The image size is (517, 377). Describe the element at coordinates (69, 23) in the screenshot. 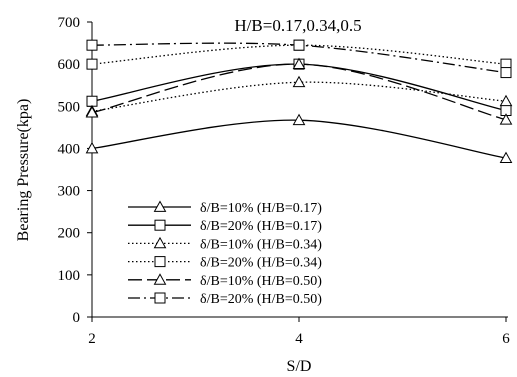

I see `y-tick-label: 700` at that location.